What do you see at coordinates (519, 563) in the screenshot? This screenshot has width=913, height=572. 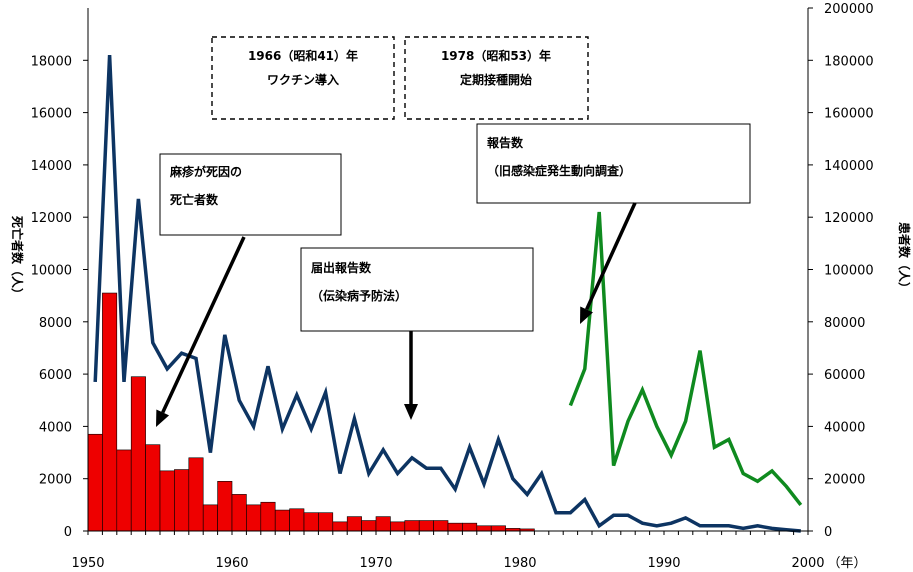 I see `x-tick-label: 1980` at bounding box center [519, 563].